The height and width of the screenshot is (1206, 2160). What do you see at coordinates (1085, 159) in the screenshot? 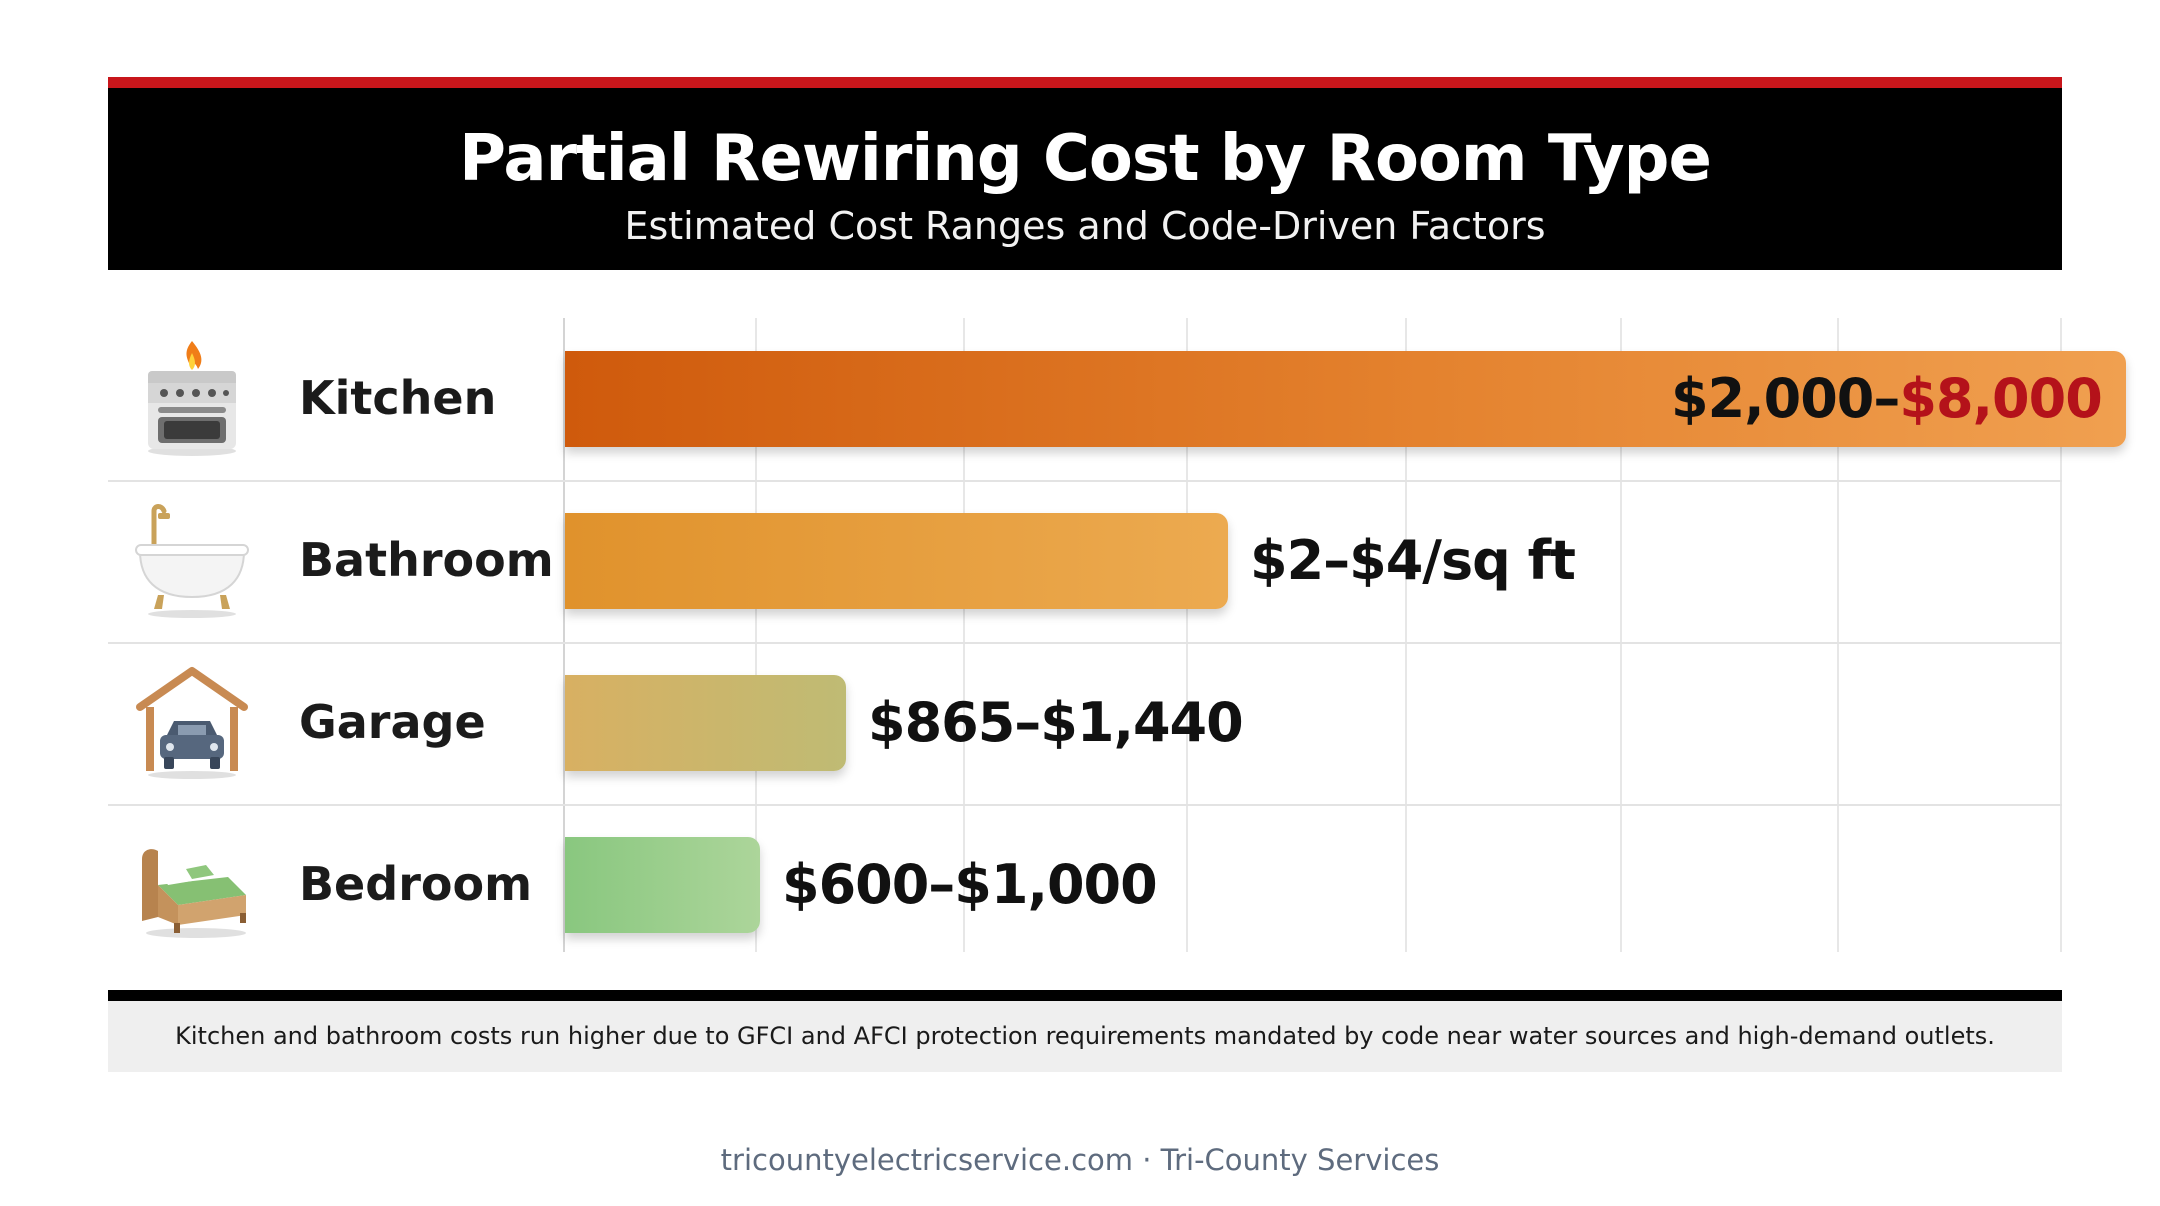
I see `chart-title: Partial Rewiring Cost by Room Type` at bounding box center [1085, 159].